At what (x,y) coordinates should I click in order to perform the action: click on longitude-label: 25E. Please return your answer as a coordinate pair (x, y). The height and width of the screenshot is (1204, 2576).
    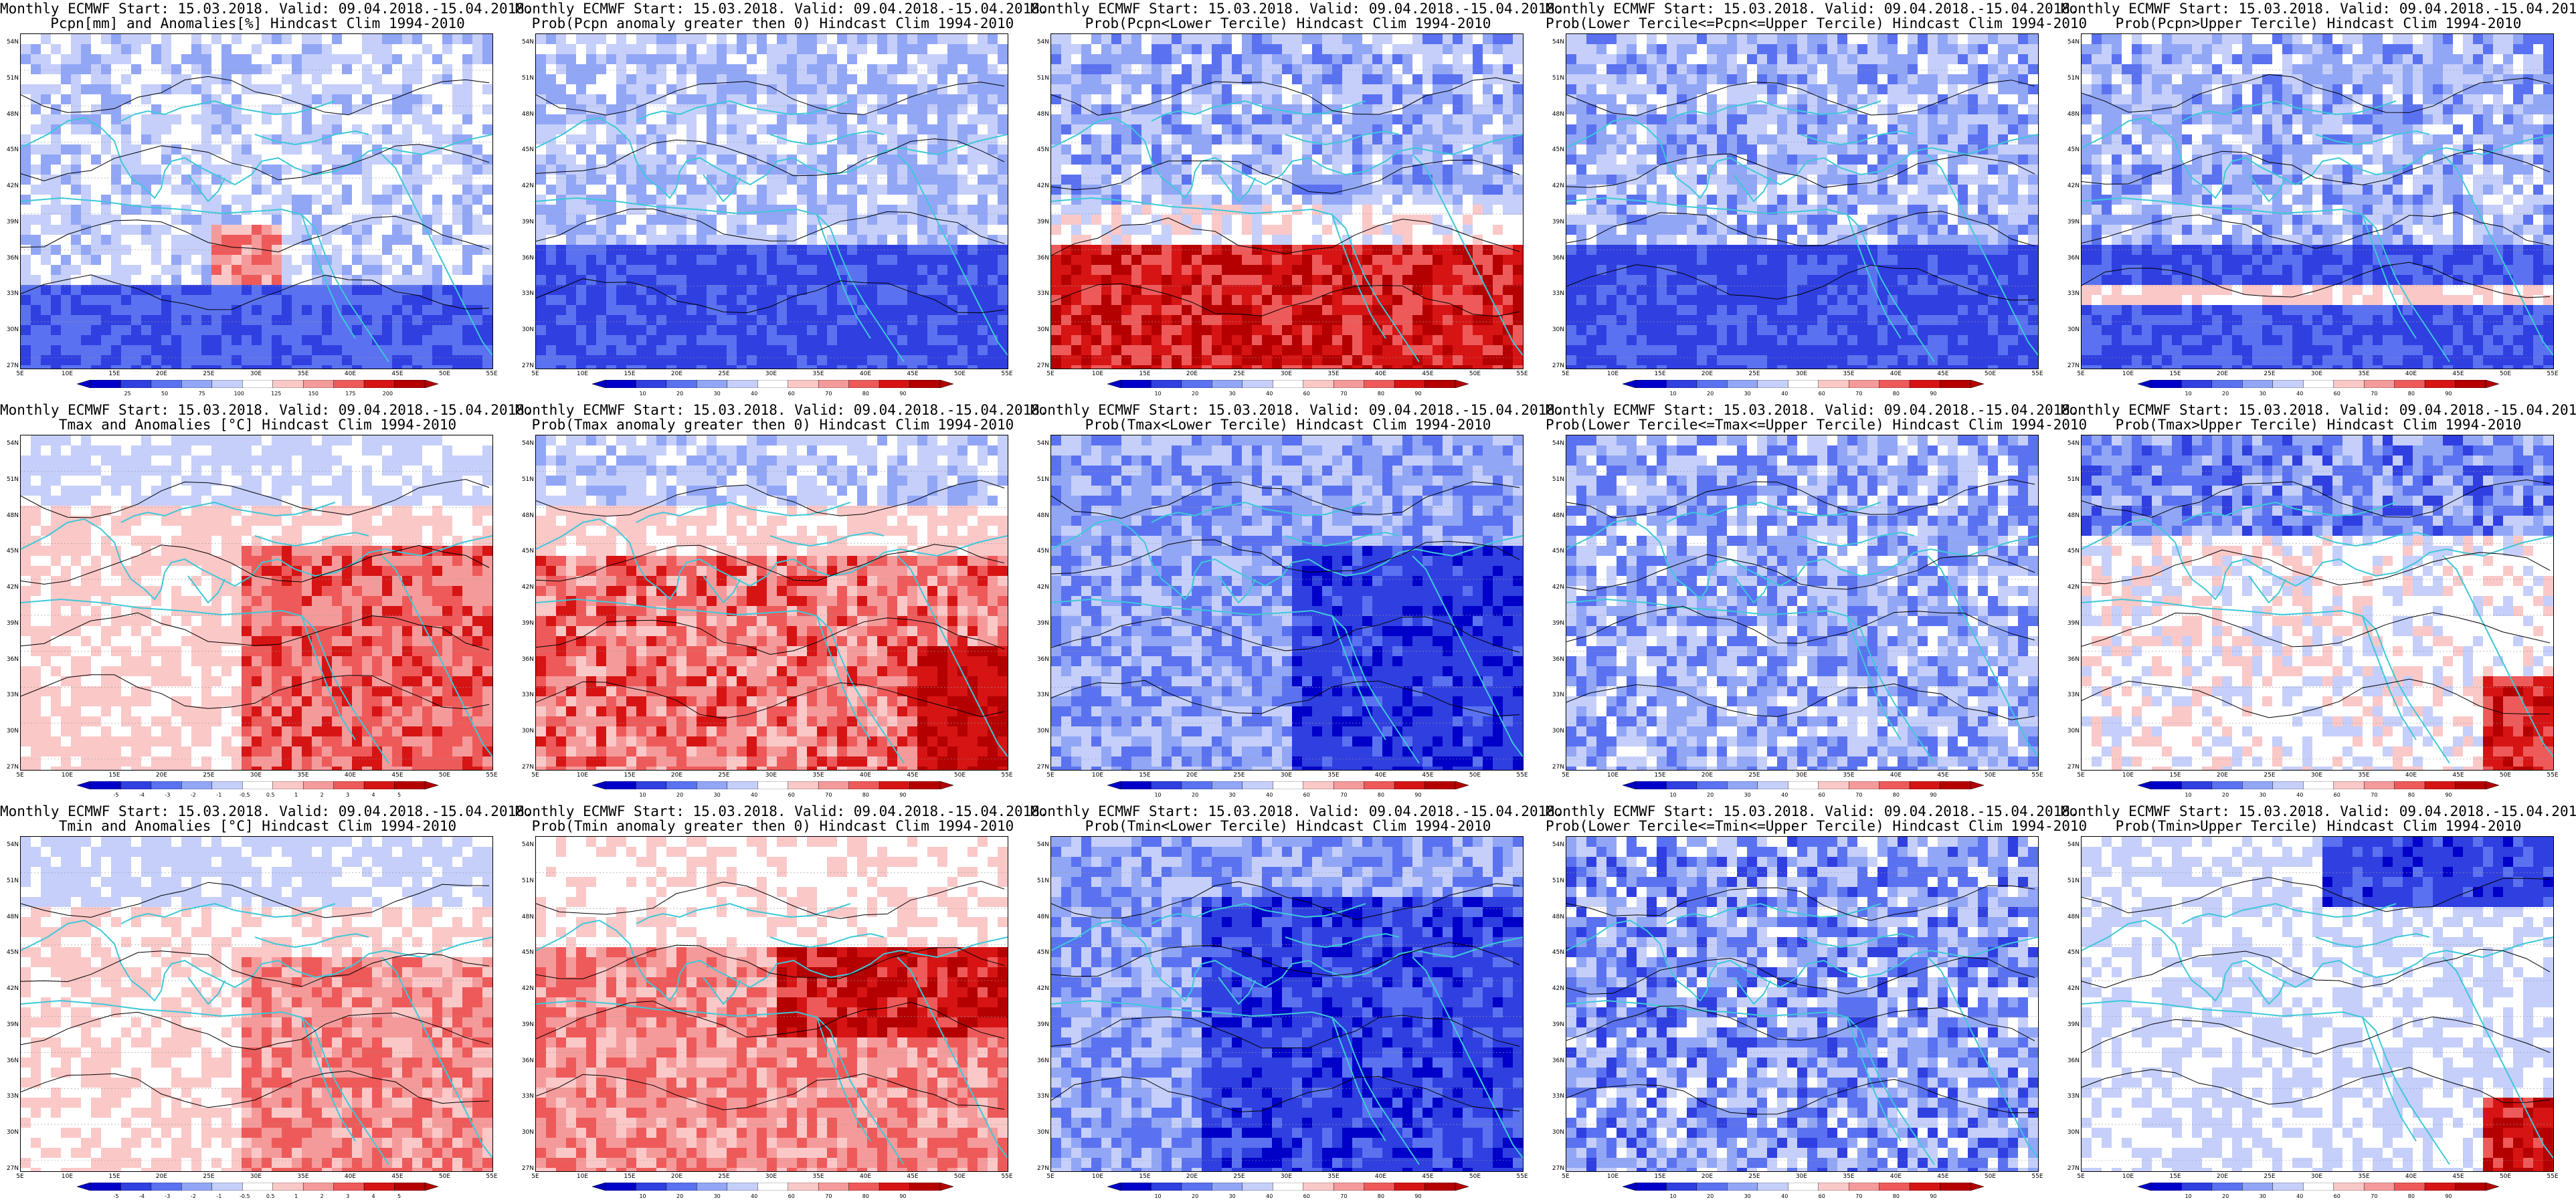
    Looking at the image, I should click on (723, 1176).